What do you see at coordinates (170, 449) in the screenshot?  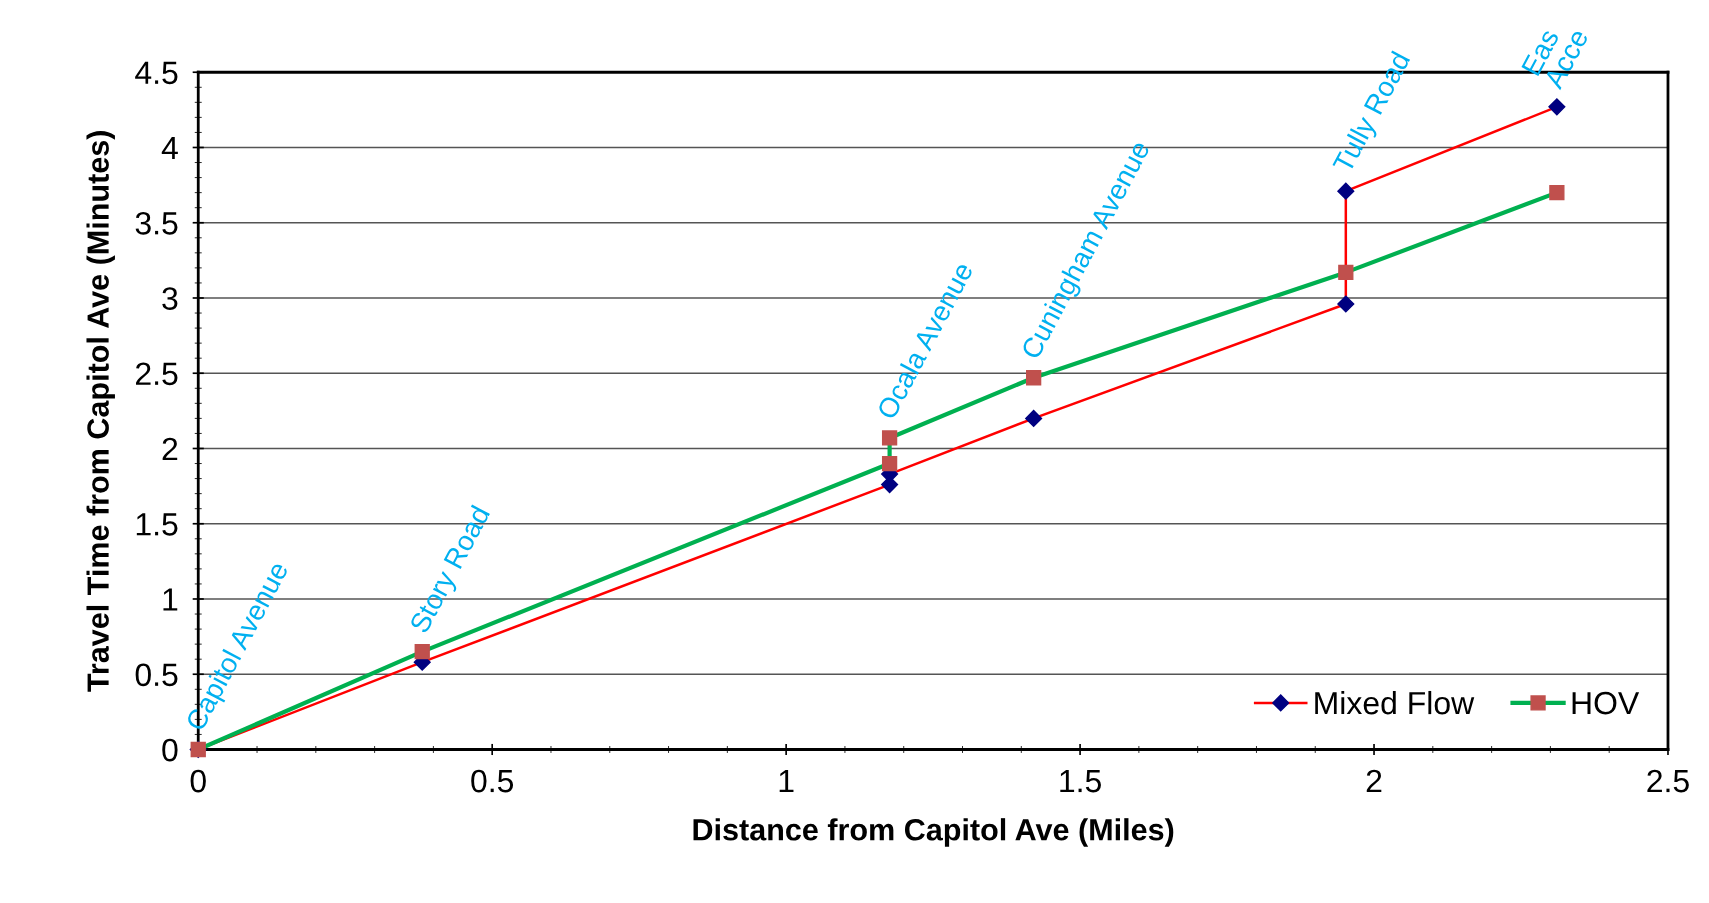 I see `y-tick-label: 2` at bounding box center [170, 449].